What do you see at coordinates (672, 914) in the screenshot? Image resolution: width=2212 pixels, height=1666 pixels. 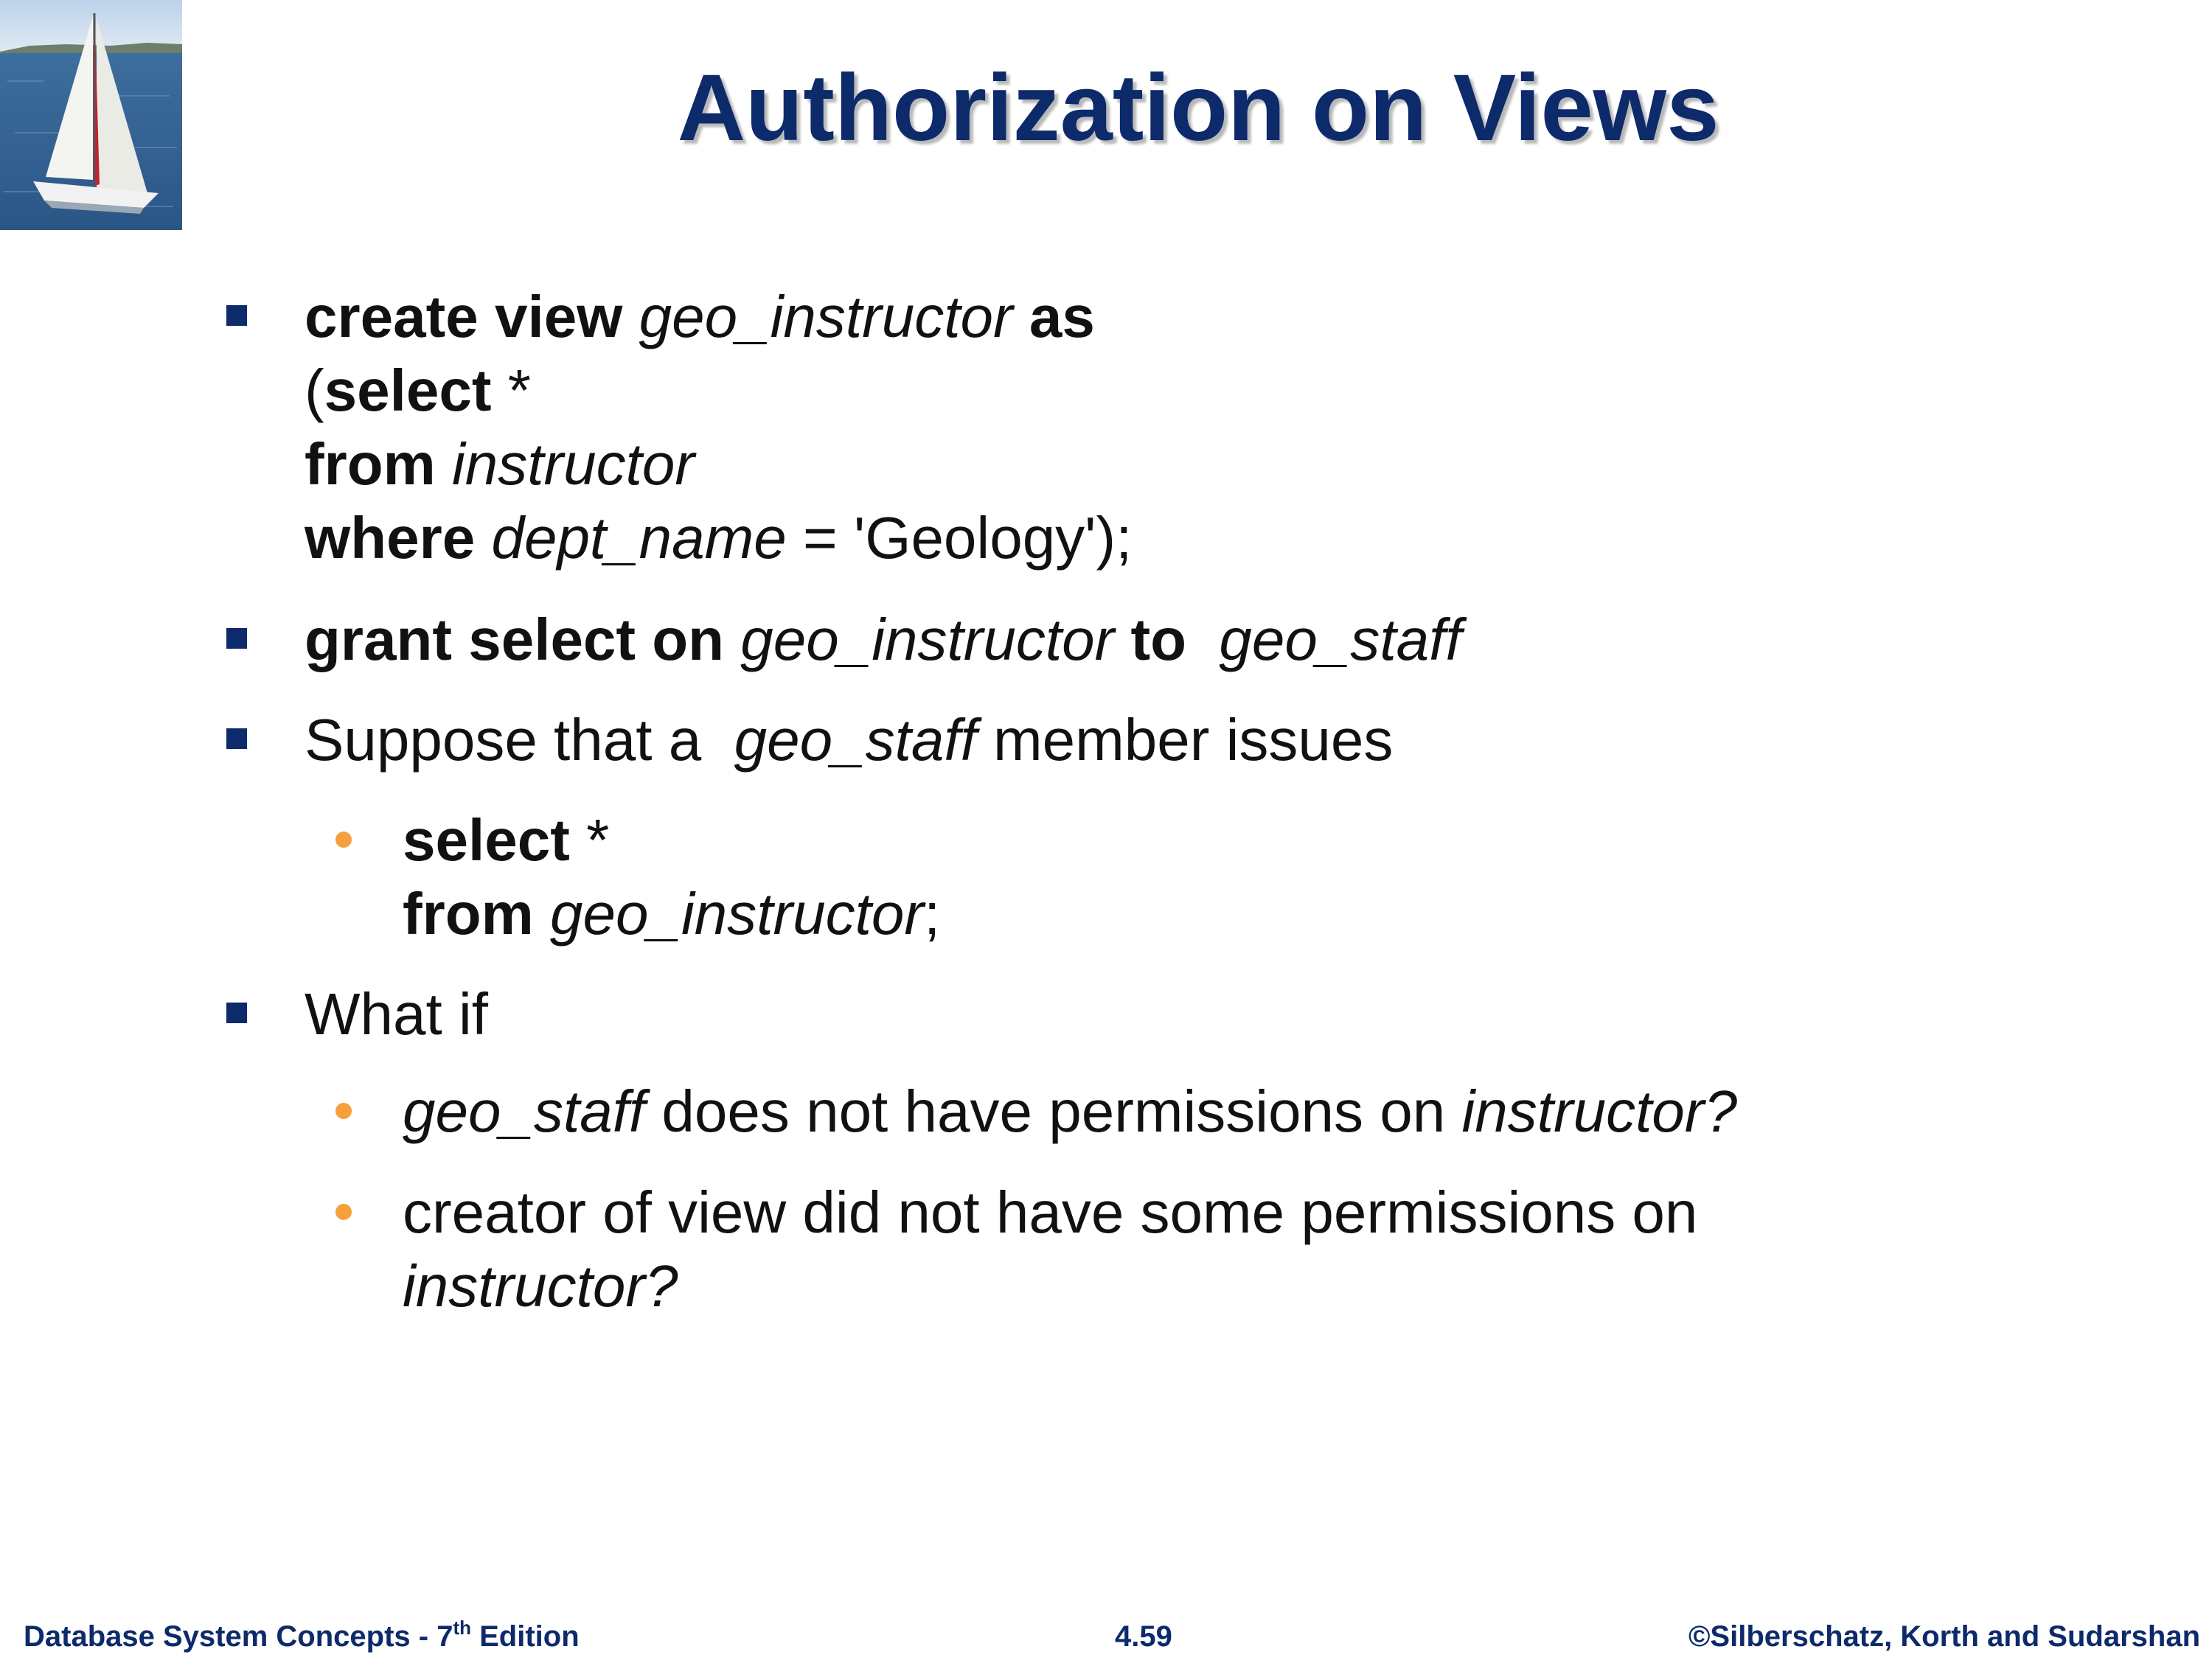 I see `code-line: from geo_instructor;` at bounding box center [672, 914].